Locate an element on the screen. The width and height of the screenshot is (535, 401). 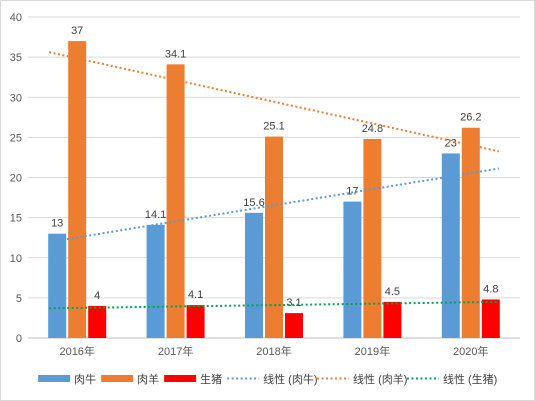
data-label: 25.1 is located at coordinates (273, 127).